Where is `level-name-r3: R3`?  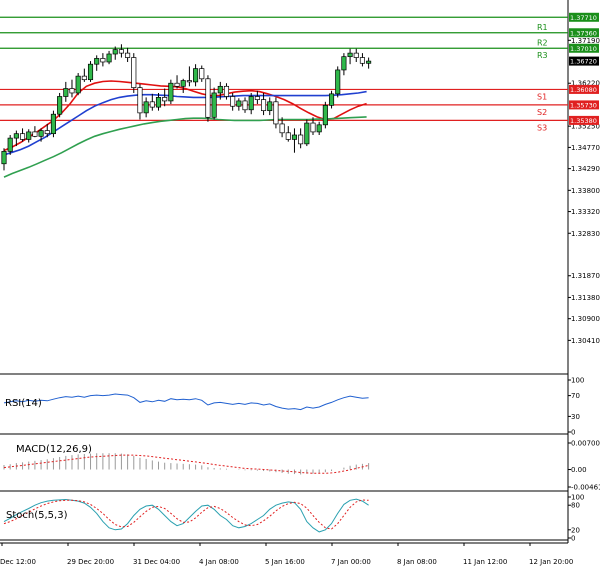
level-name-r3: R3 is located at coordinates (542, 55).